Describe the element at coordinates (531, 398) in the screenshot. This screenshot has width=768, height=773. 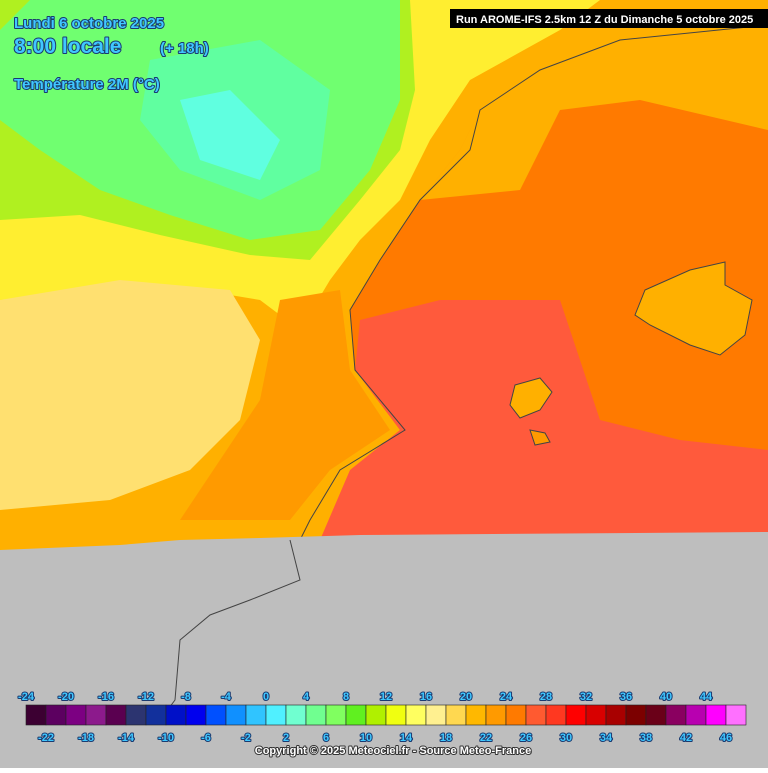
I see `island-ibiza` at that location.